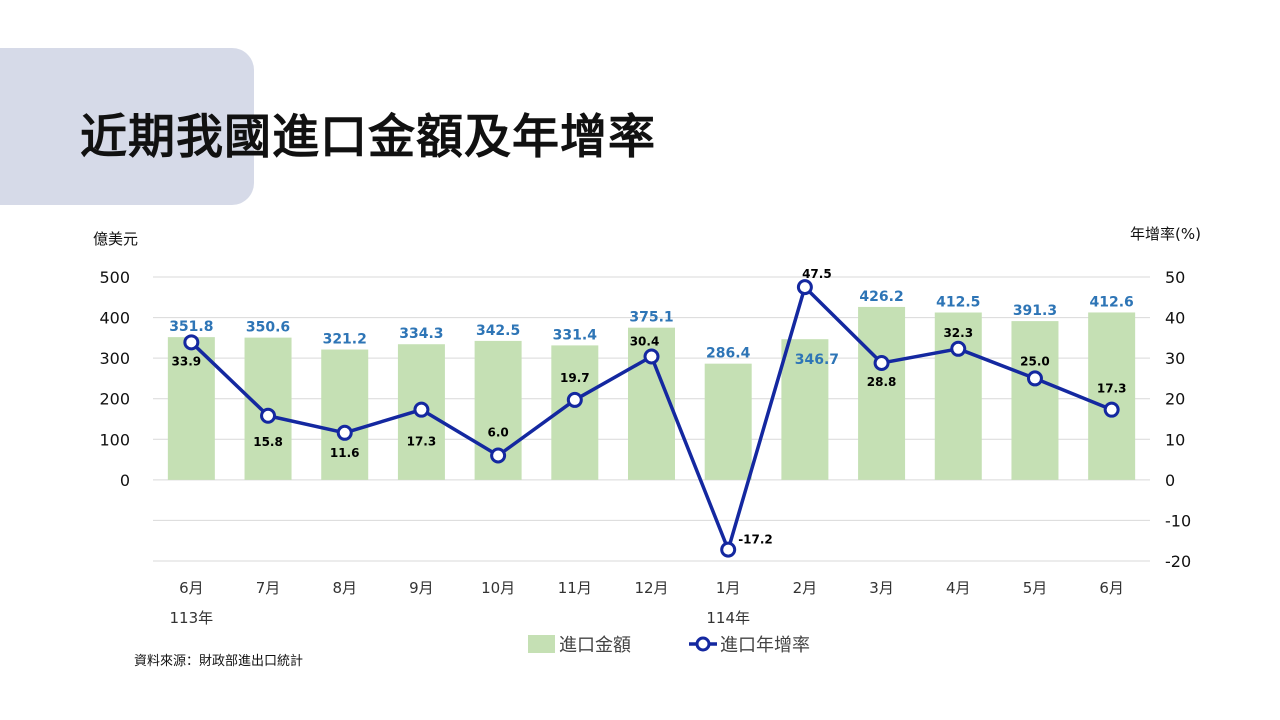 The height and width of the screenshot is (720, 1280). Describe the element at coordinates (125, 480) in the screenshot. I see `y-left-tick-label: 0` at that location.